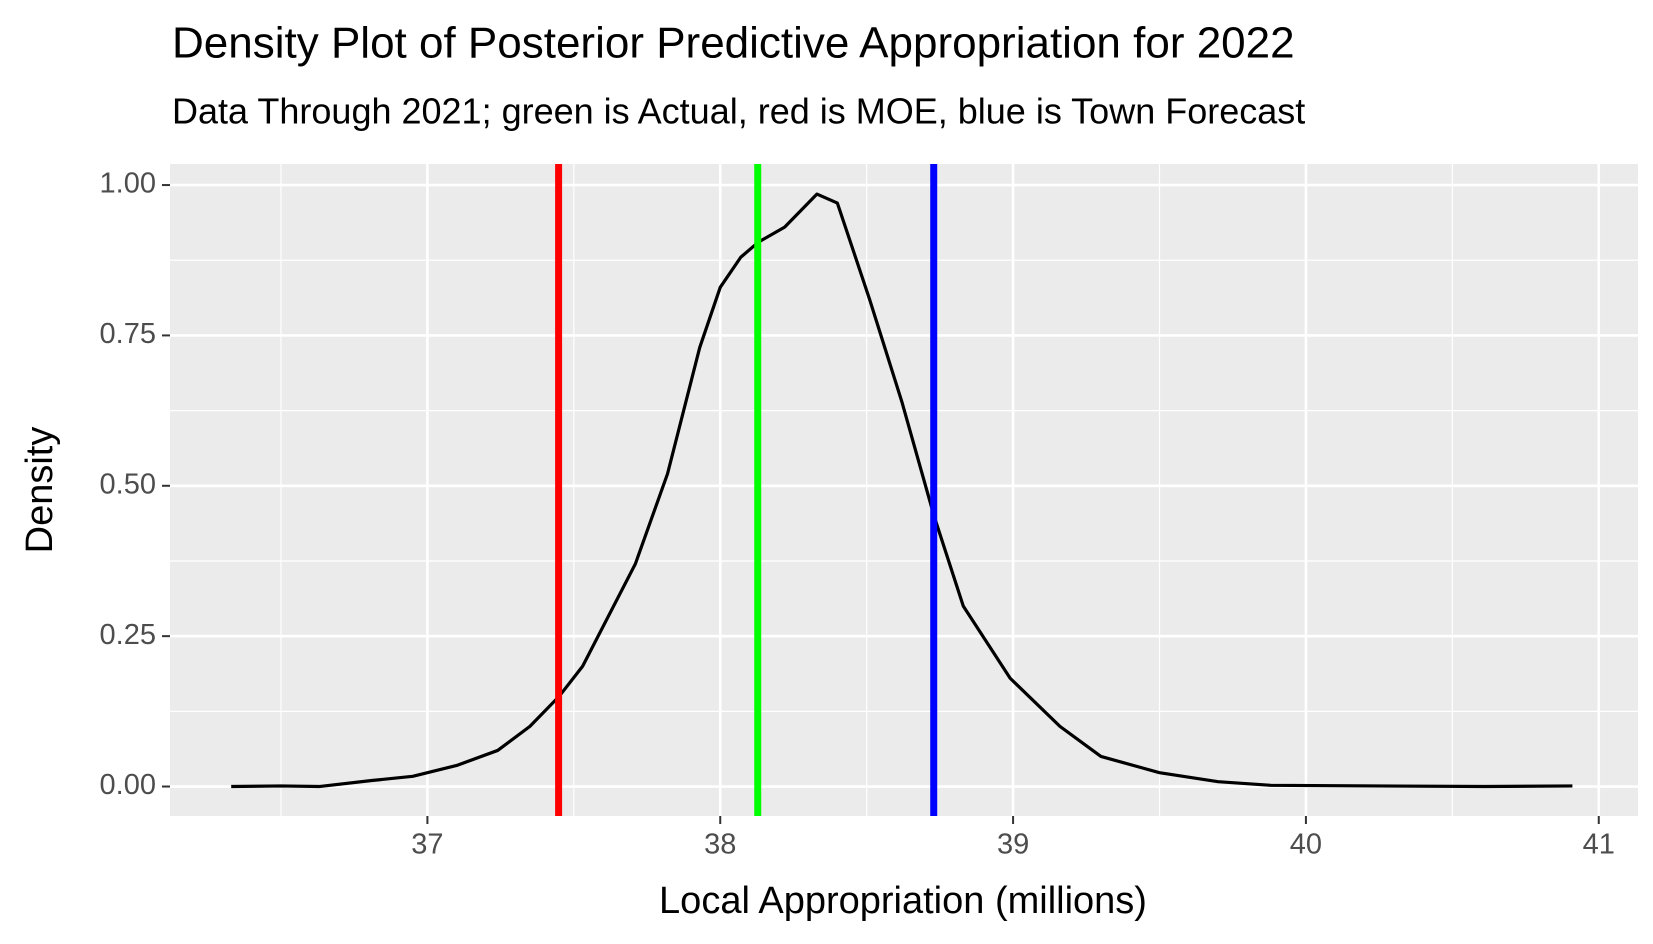 The image size is (1653, 944). I want to click on x-tick-label: 40, so click(1306, 845).